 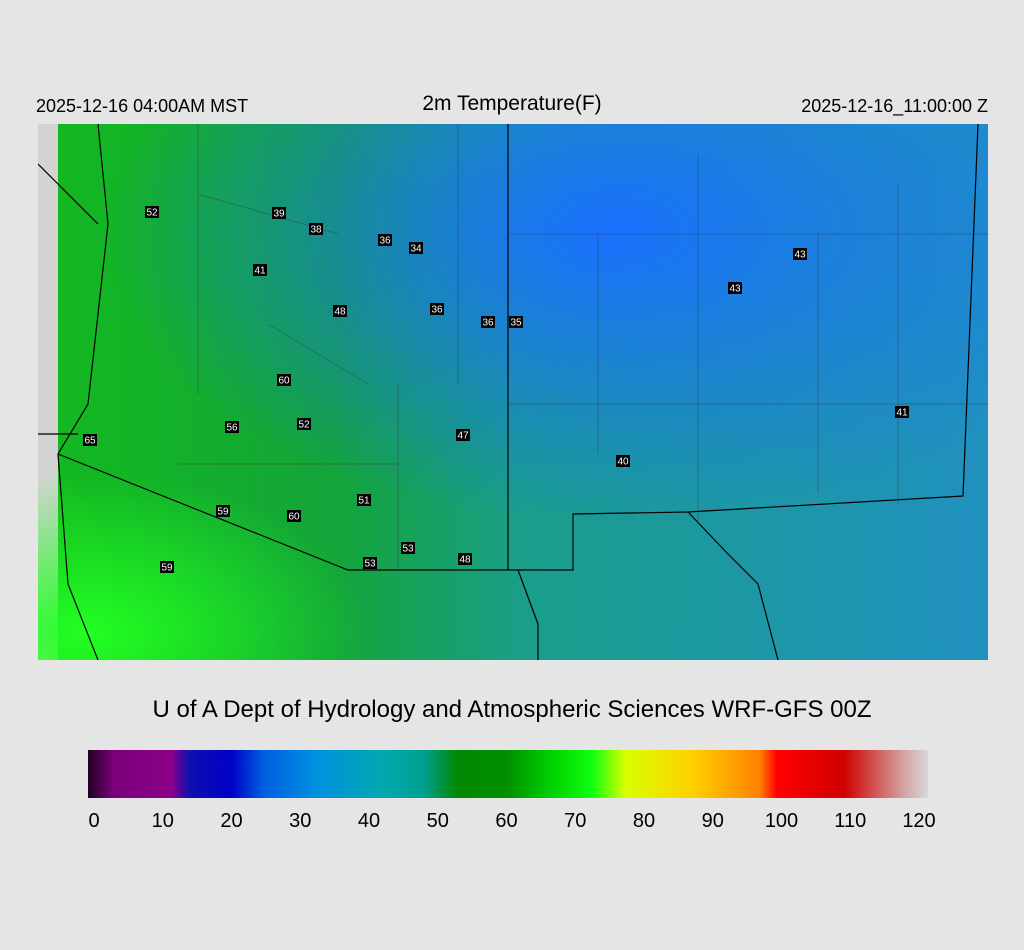 What do you see at coordinates (300, 821) in the screenshot?
I see `colorbar-tick-label: 30` at bounding box center [300, 821].